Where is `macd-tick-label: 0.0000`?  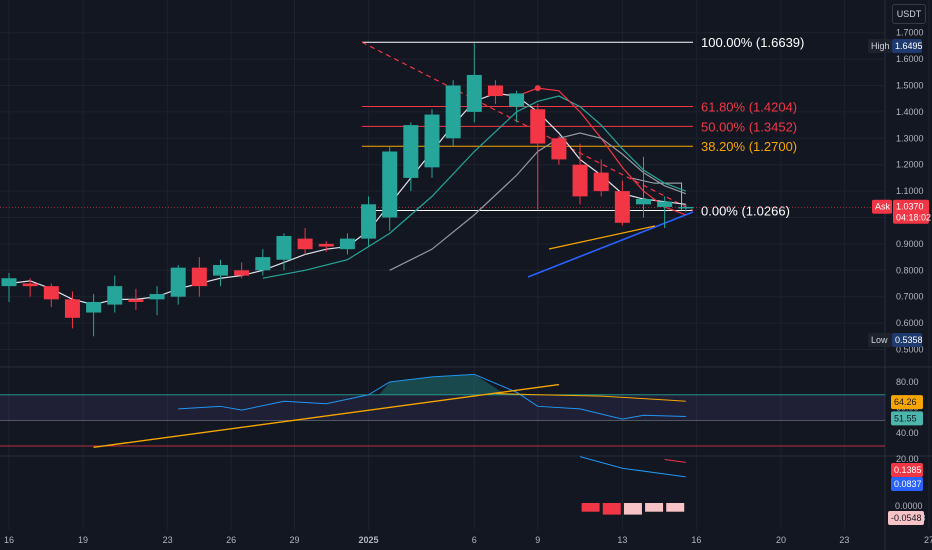 macd-tick-label: 0.0000 is located at coordinates (909, 506).